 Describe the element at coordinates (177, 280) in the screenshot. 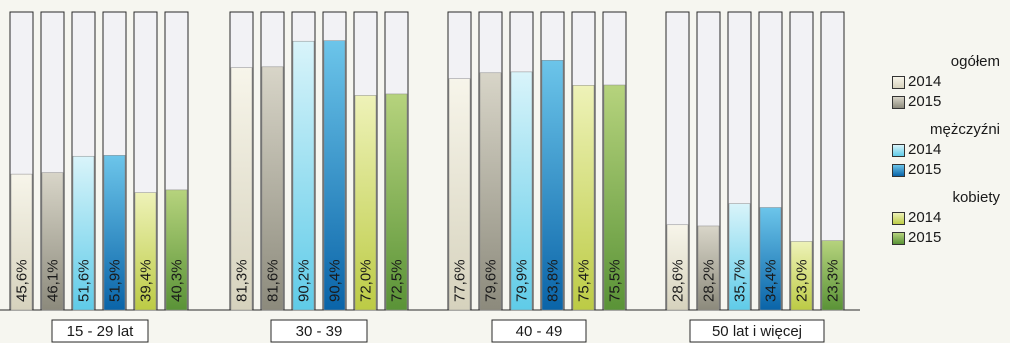

I see `data-label: 40,3%` at that location.